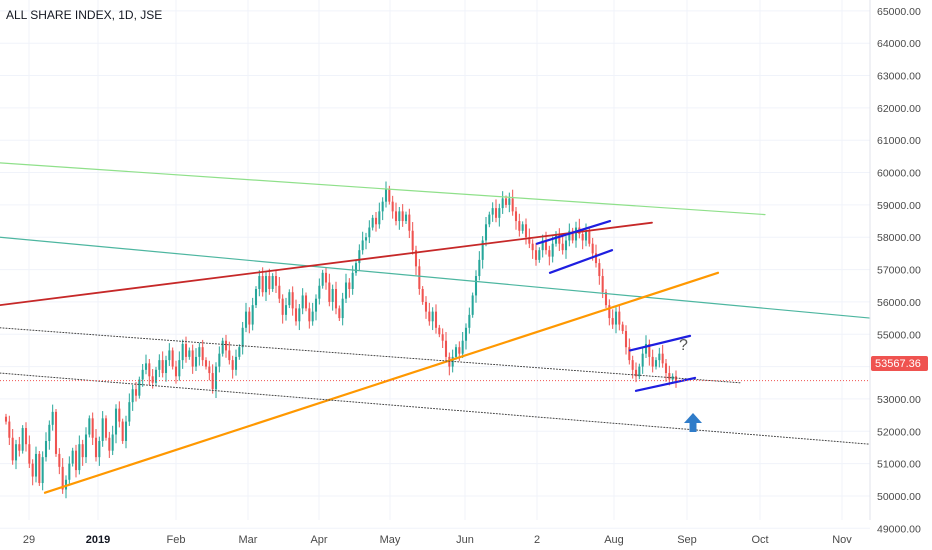 The height and width of the screenshot is (550, 932). What do you see at coordinates (899, 529) in the screenshot?
I see `y-tick-label: 49000.00` at bounding box center [899, 529].